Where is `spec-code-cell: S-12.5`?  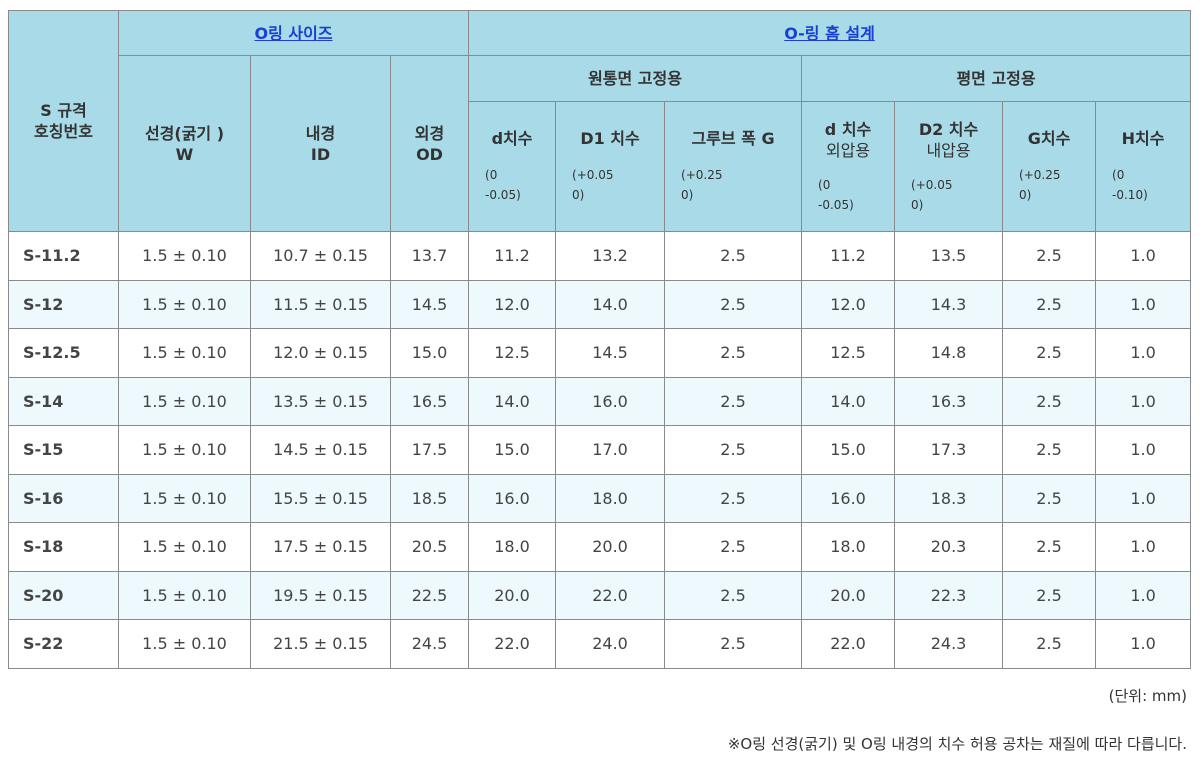
spec-code-cell: S-12.5 is located at coordinates (63, 353).